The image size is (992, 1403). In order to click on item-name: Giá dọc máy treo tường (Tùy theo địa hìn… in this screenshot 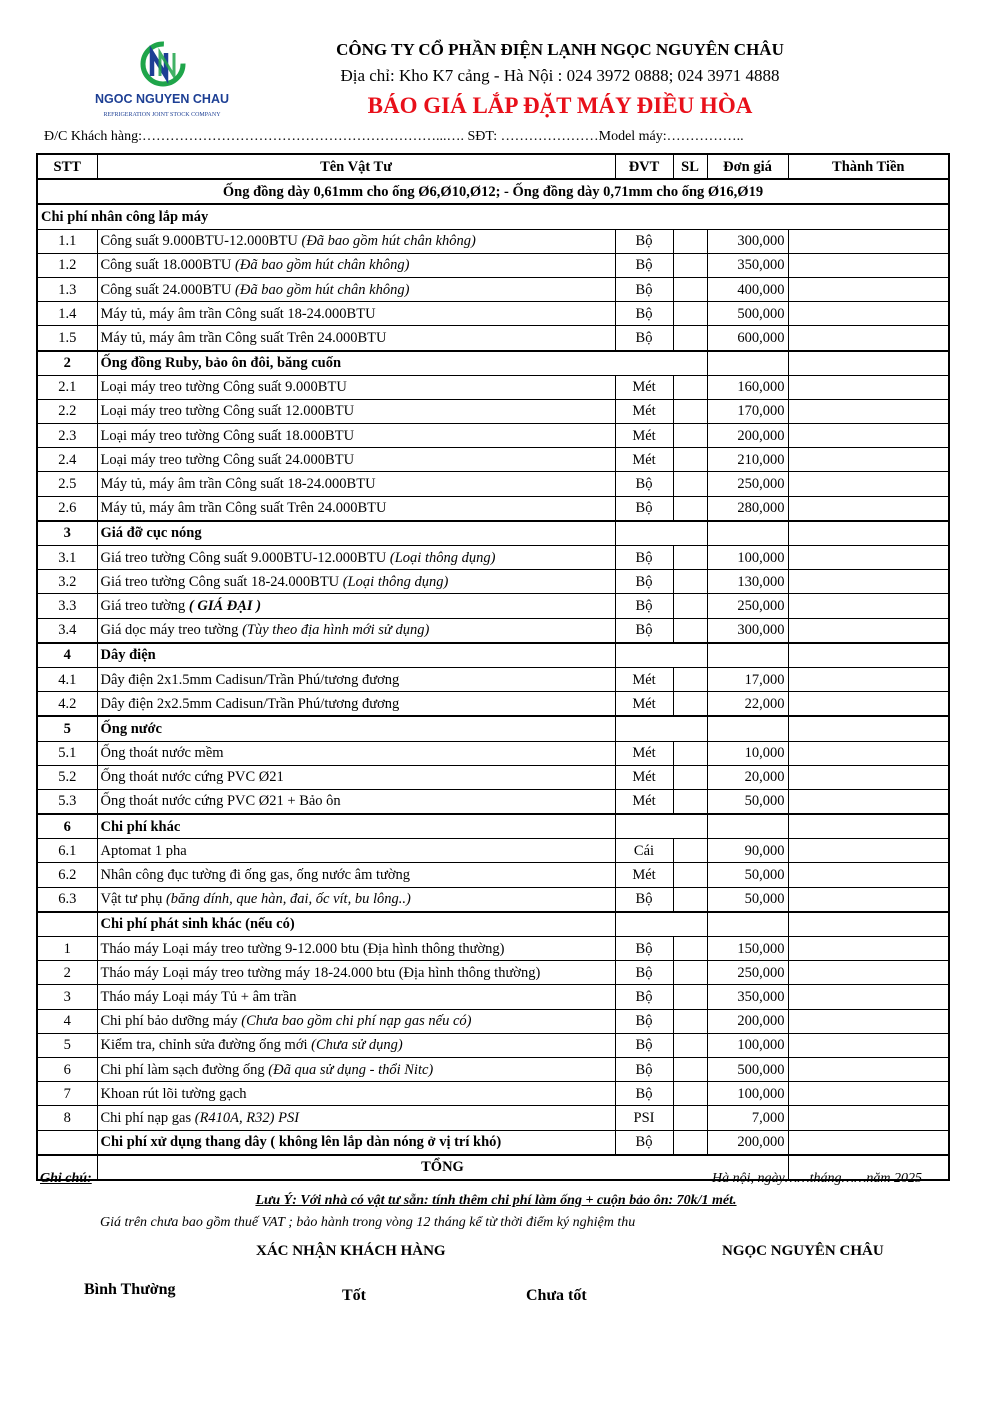, I will do `click(356, 630)`.